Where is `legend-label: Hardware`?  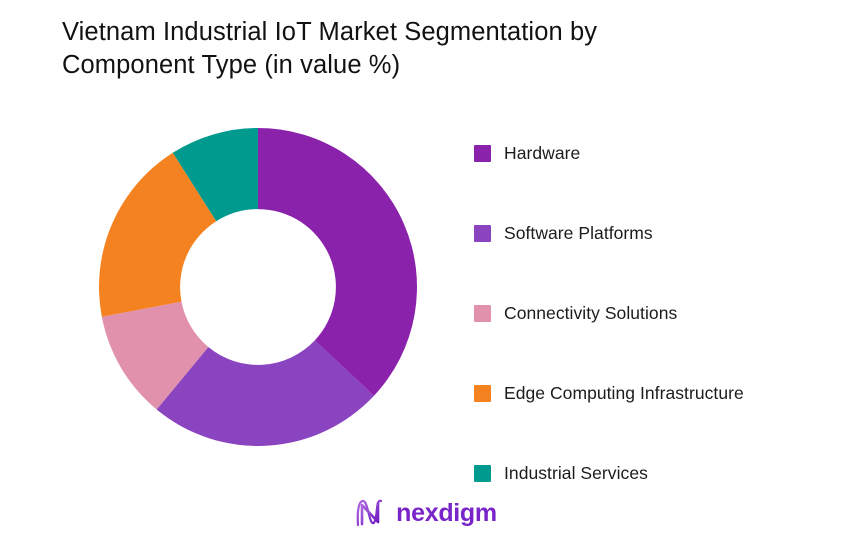
legend-label: Hardware is located at coordinates (542, 153).